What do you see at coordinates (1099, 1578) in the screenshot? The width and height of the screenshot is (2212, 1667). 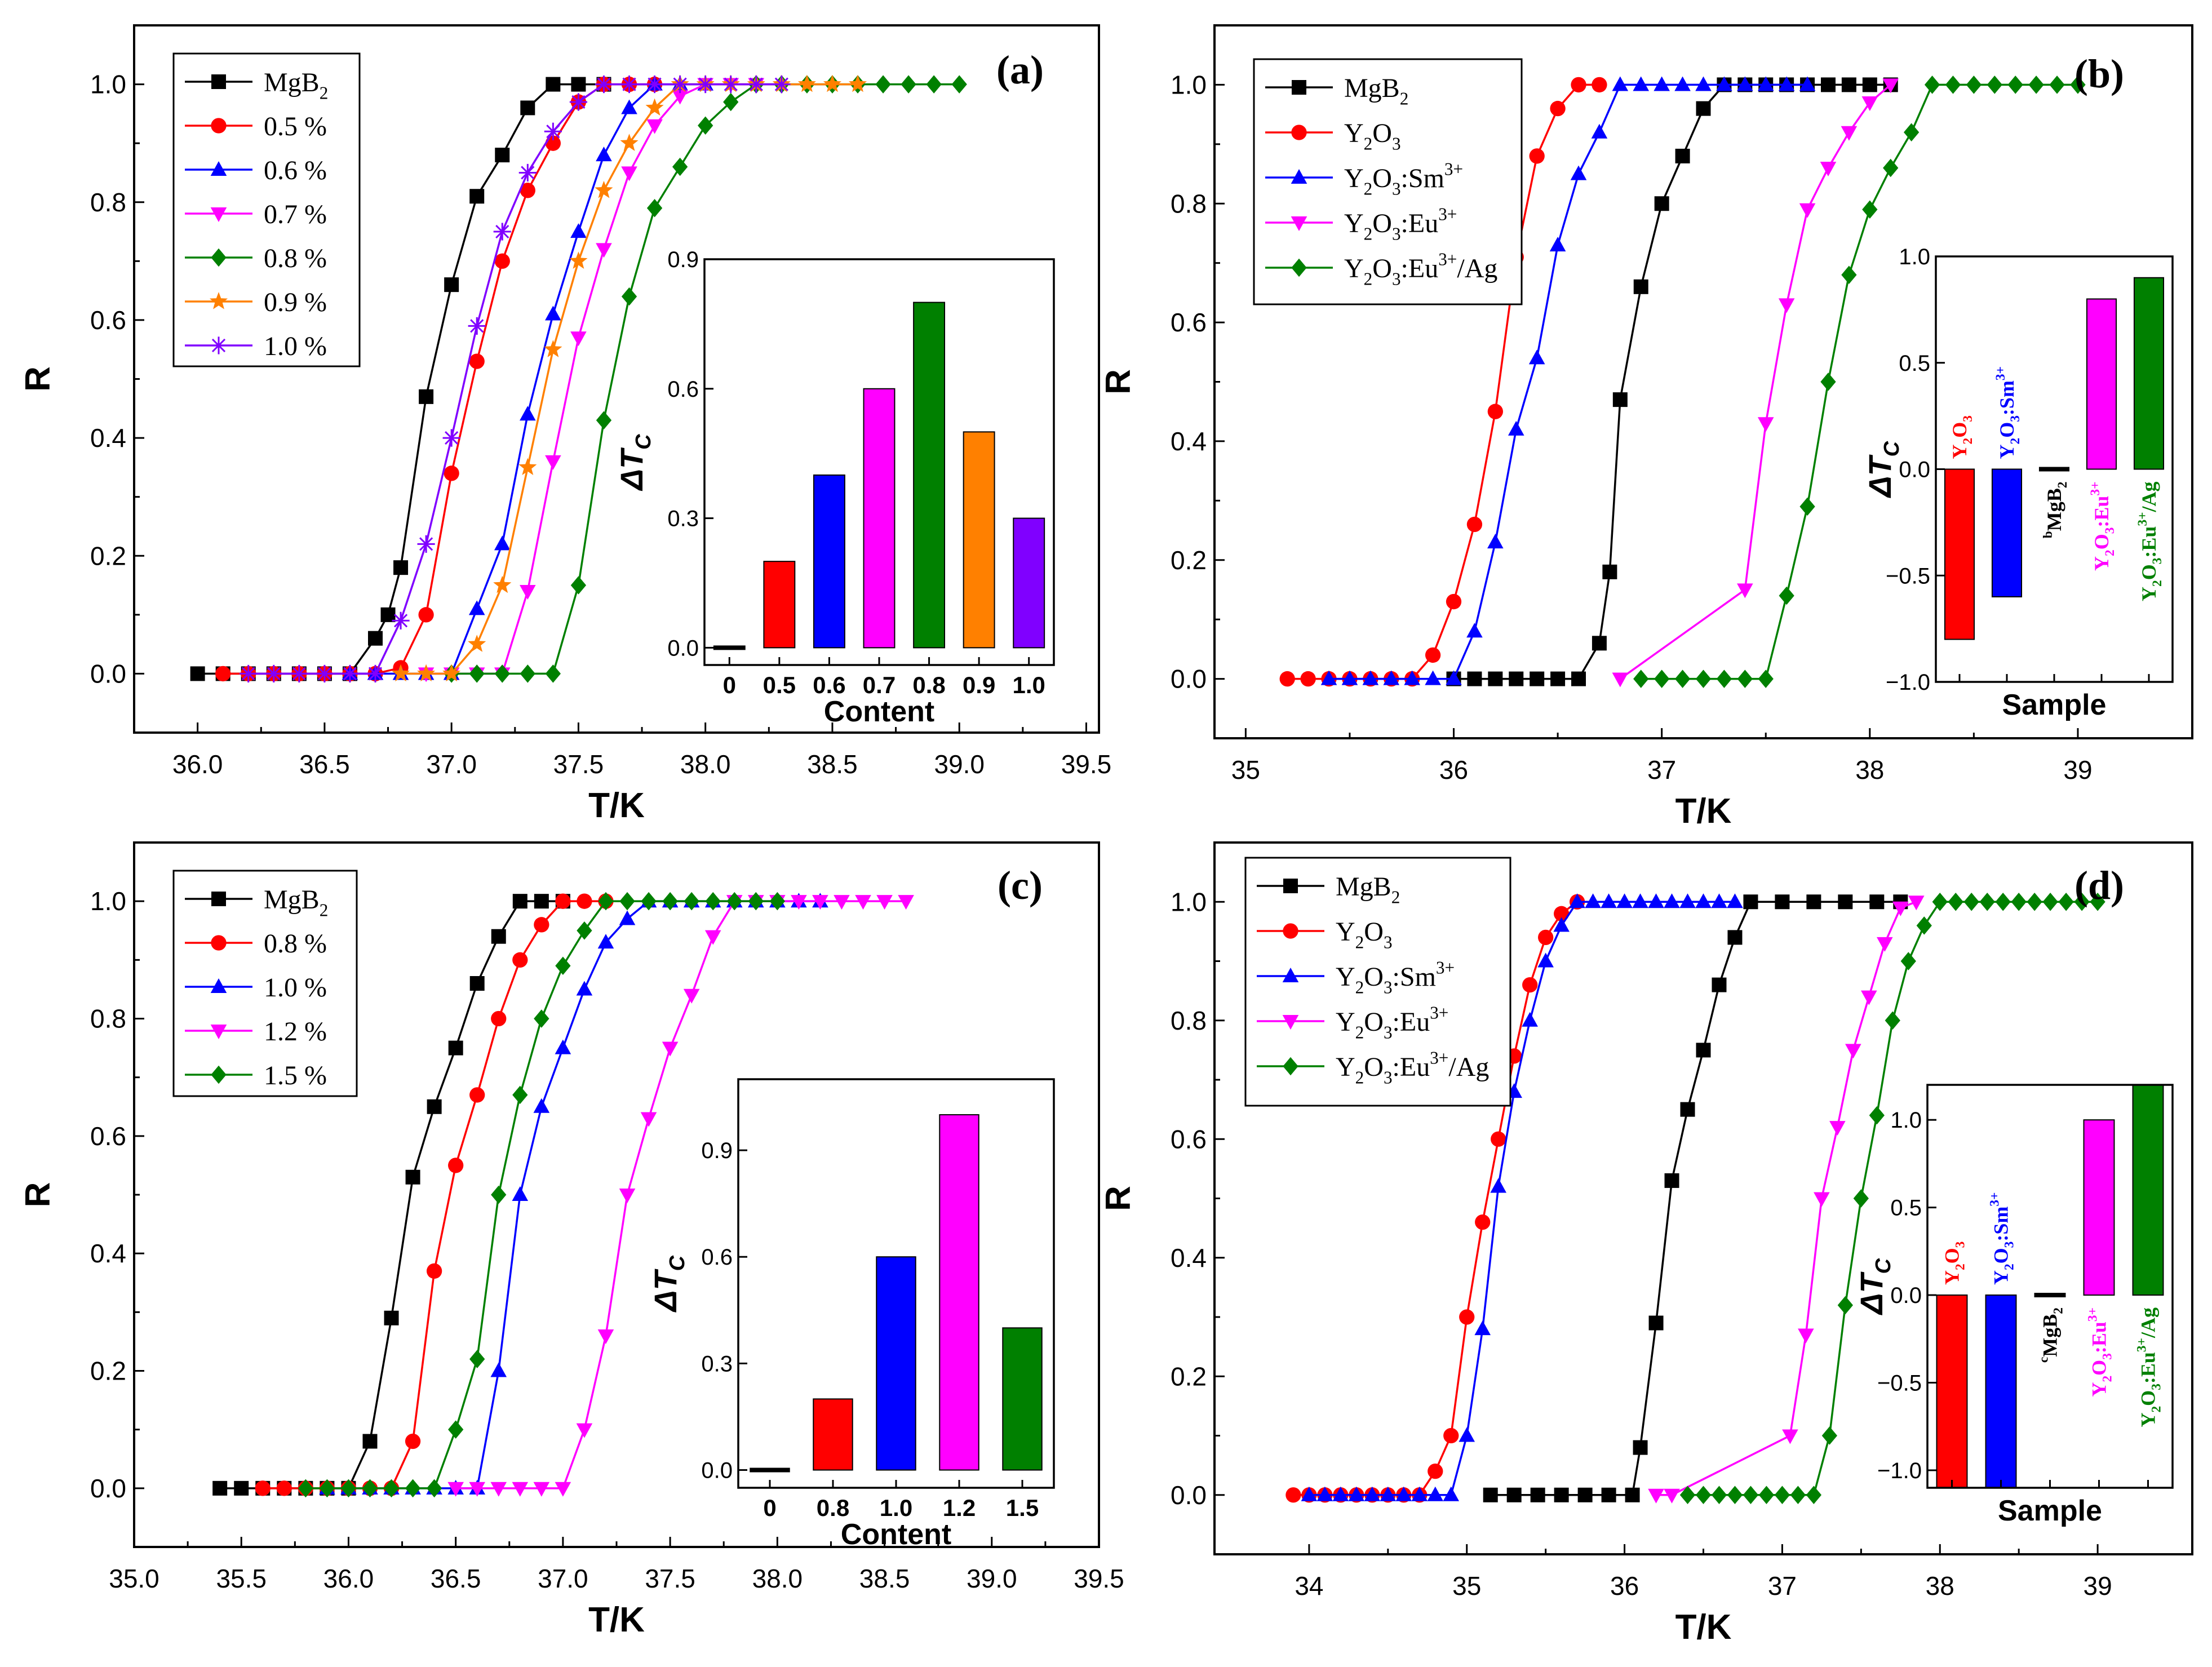 I see `x-tick-label: 39.5` at bounding box center [1099, 1578].